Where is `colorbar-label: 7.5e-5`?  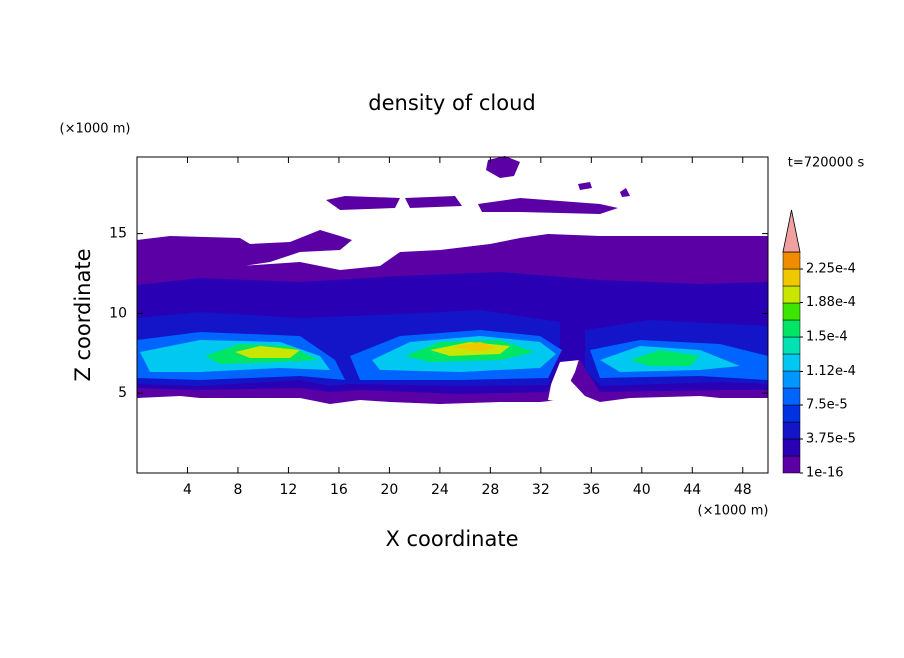
colorbar-label: 7.5e-5 is located at coordinates (827, 405).